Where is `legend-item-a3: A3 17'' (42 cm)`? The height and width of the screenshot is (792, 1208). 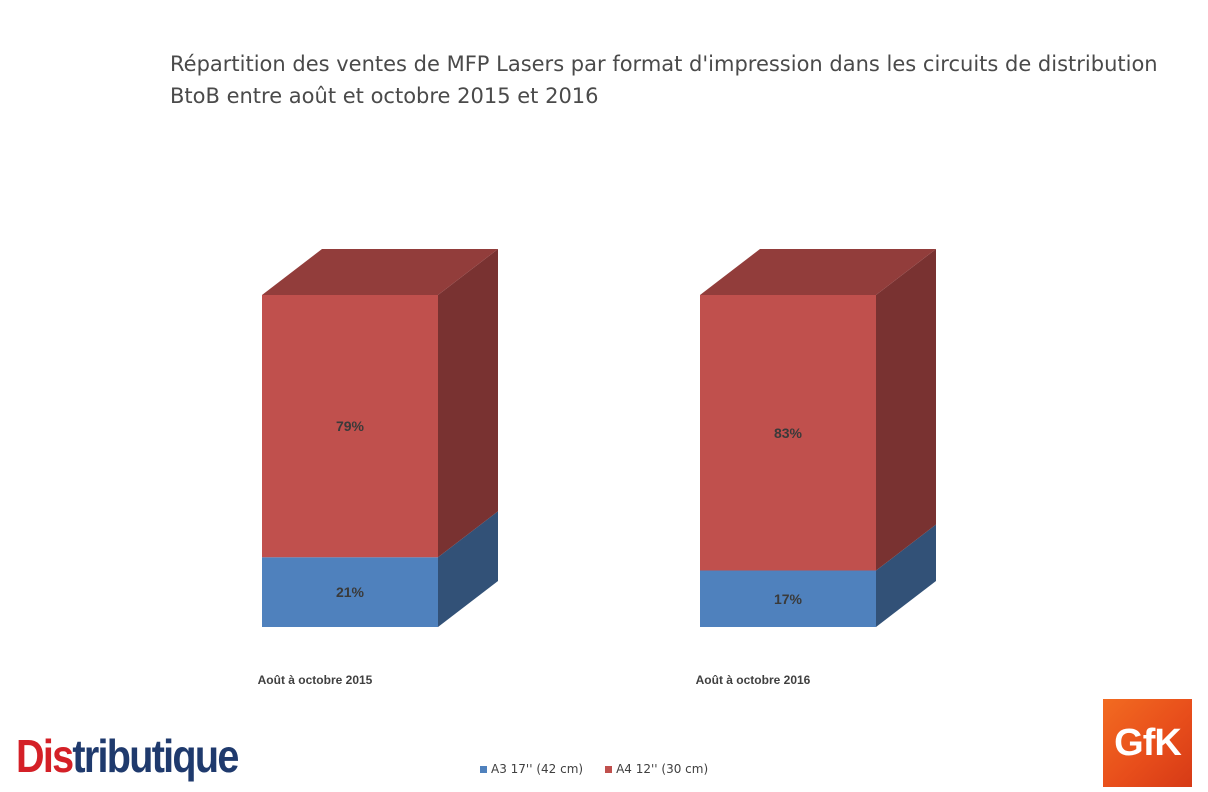
legend-item-a3: A3 17'' (42 cm) is located at coordinates (531, 769).